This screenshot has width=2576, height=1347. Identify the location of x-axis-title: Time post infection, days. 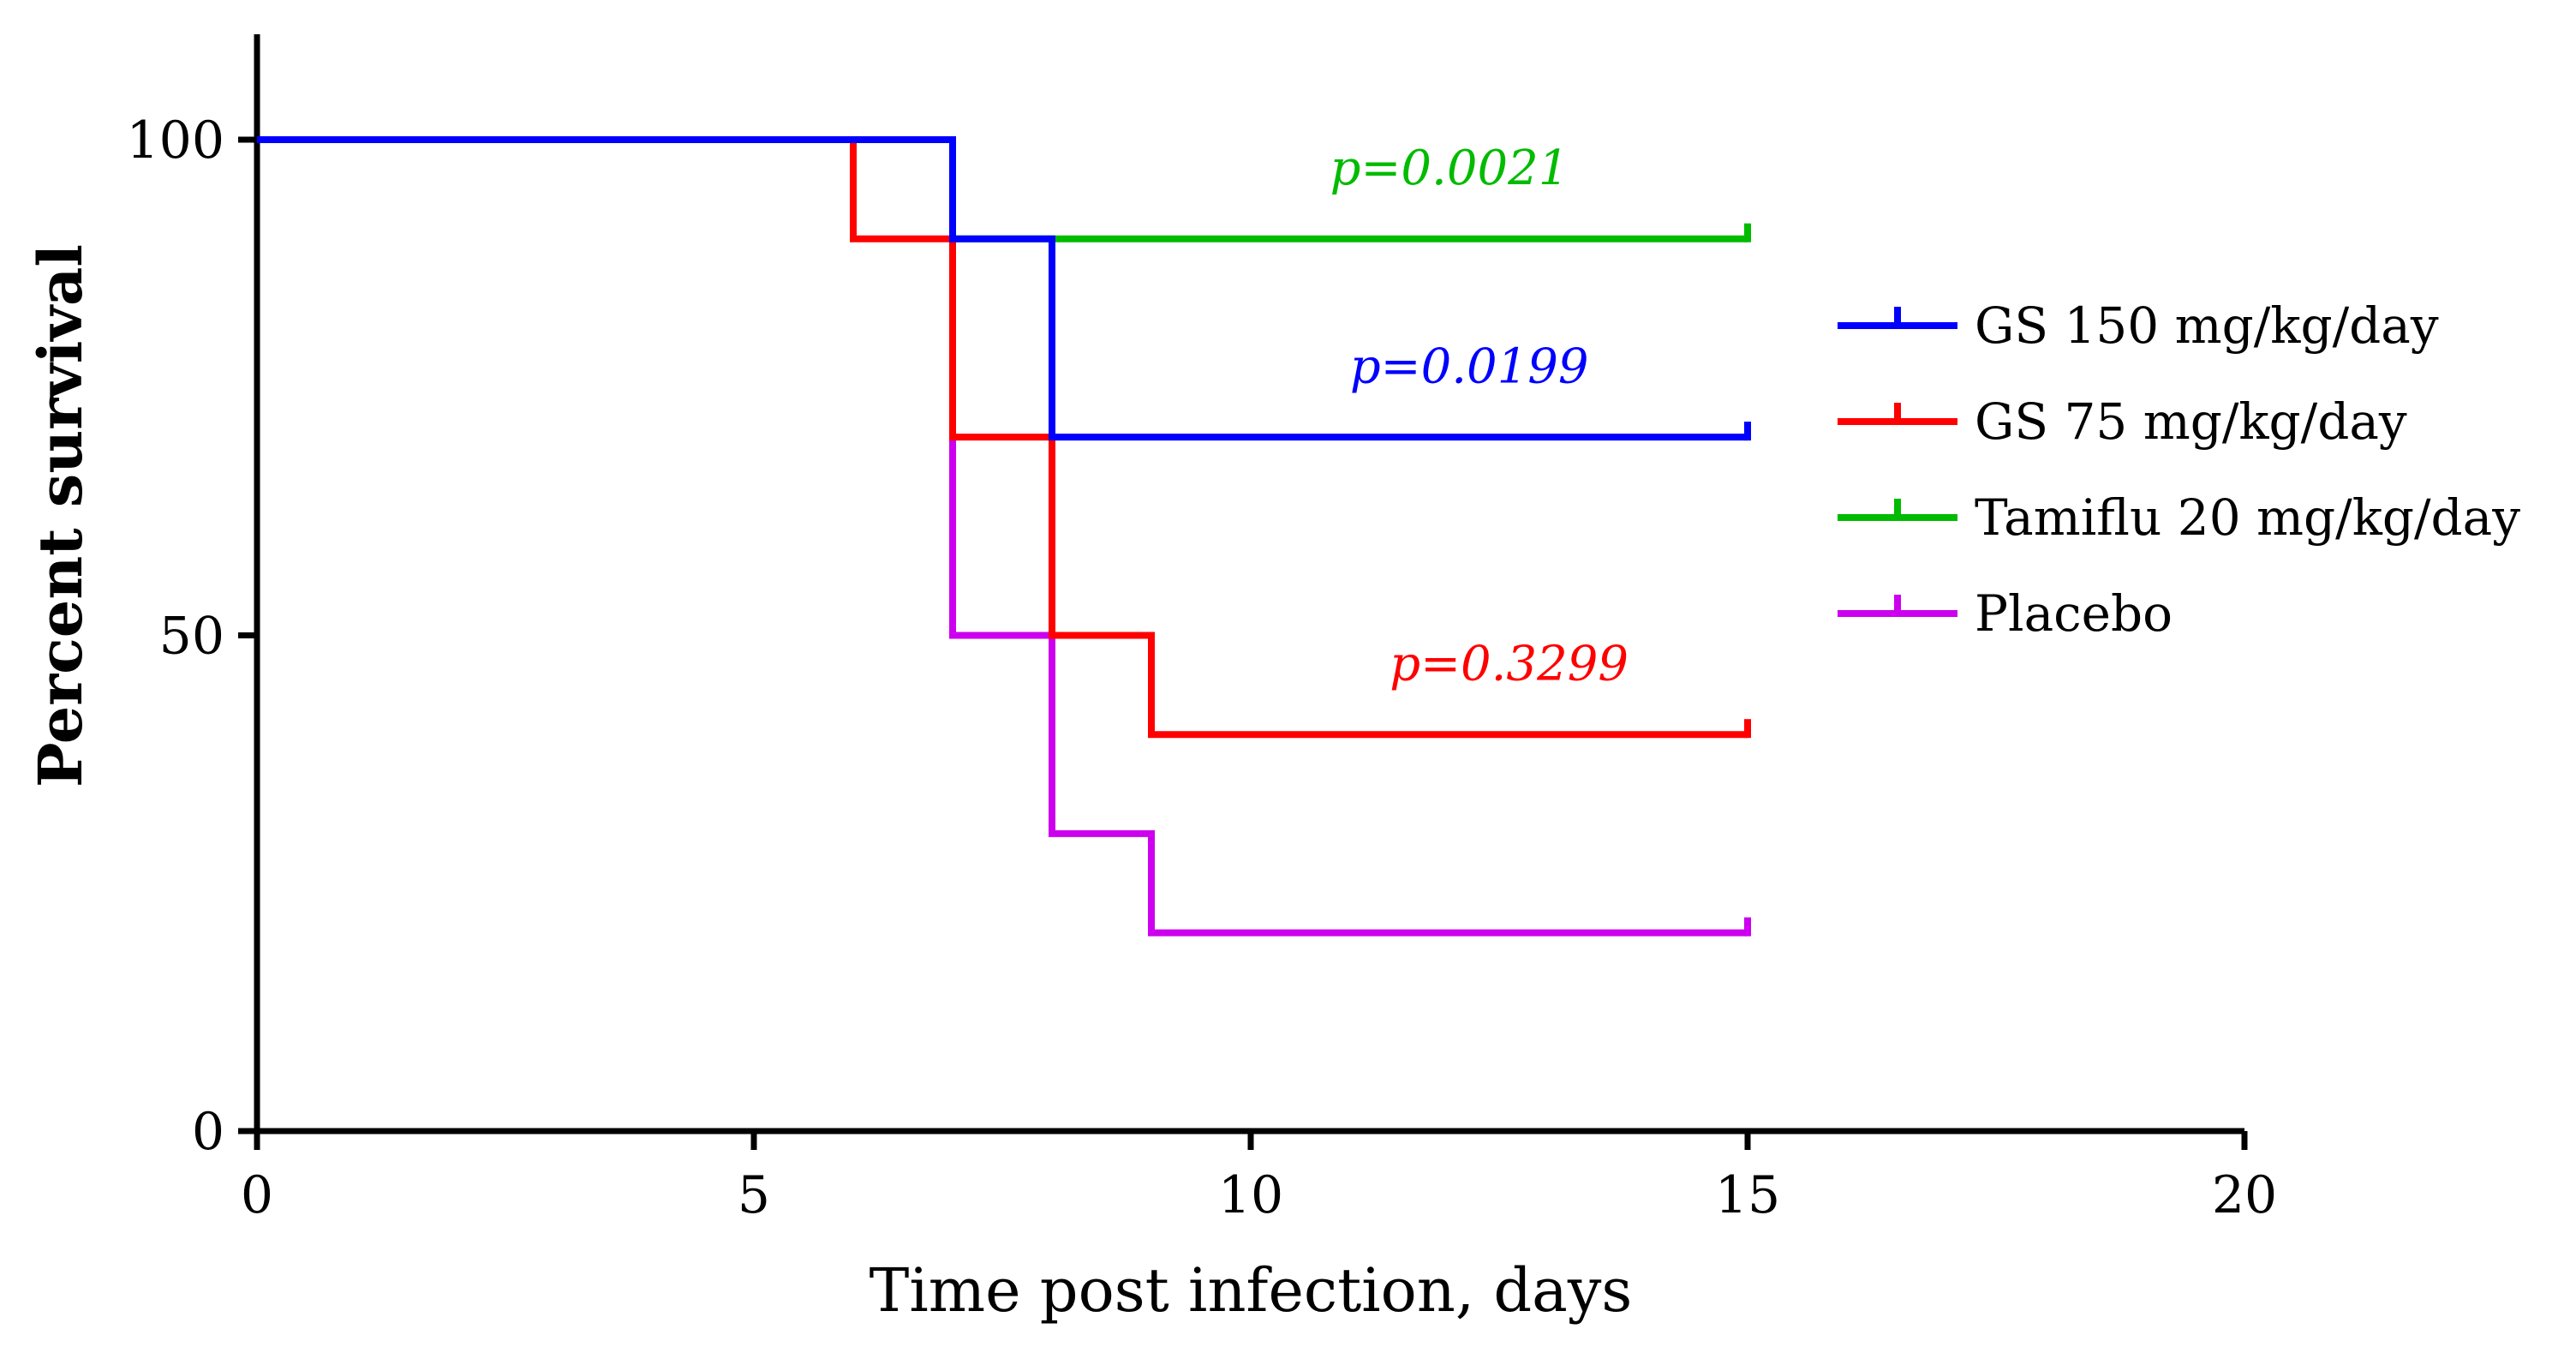
(1252, 1290).